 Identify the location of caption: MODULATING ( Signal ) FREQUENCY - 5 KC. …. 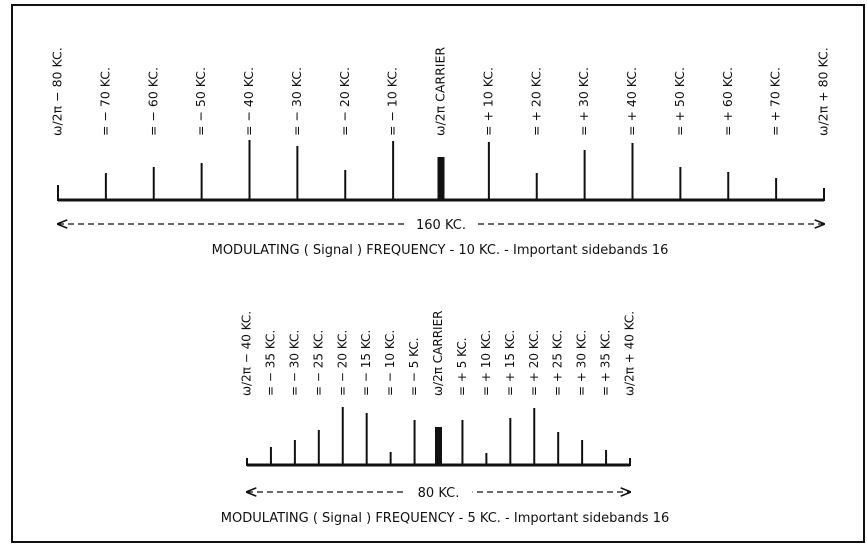
(445, 518).